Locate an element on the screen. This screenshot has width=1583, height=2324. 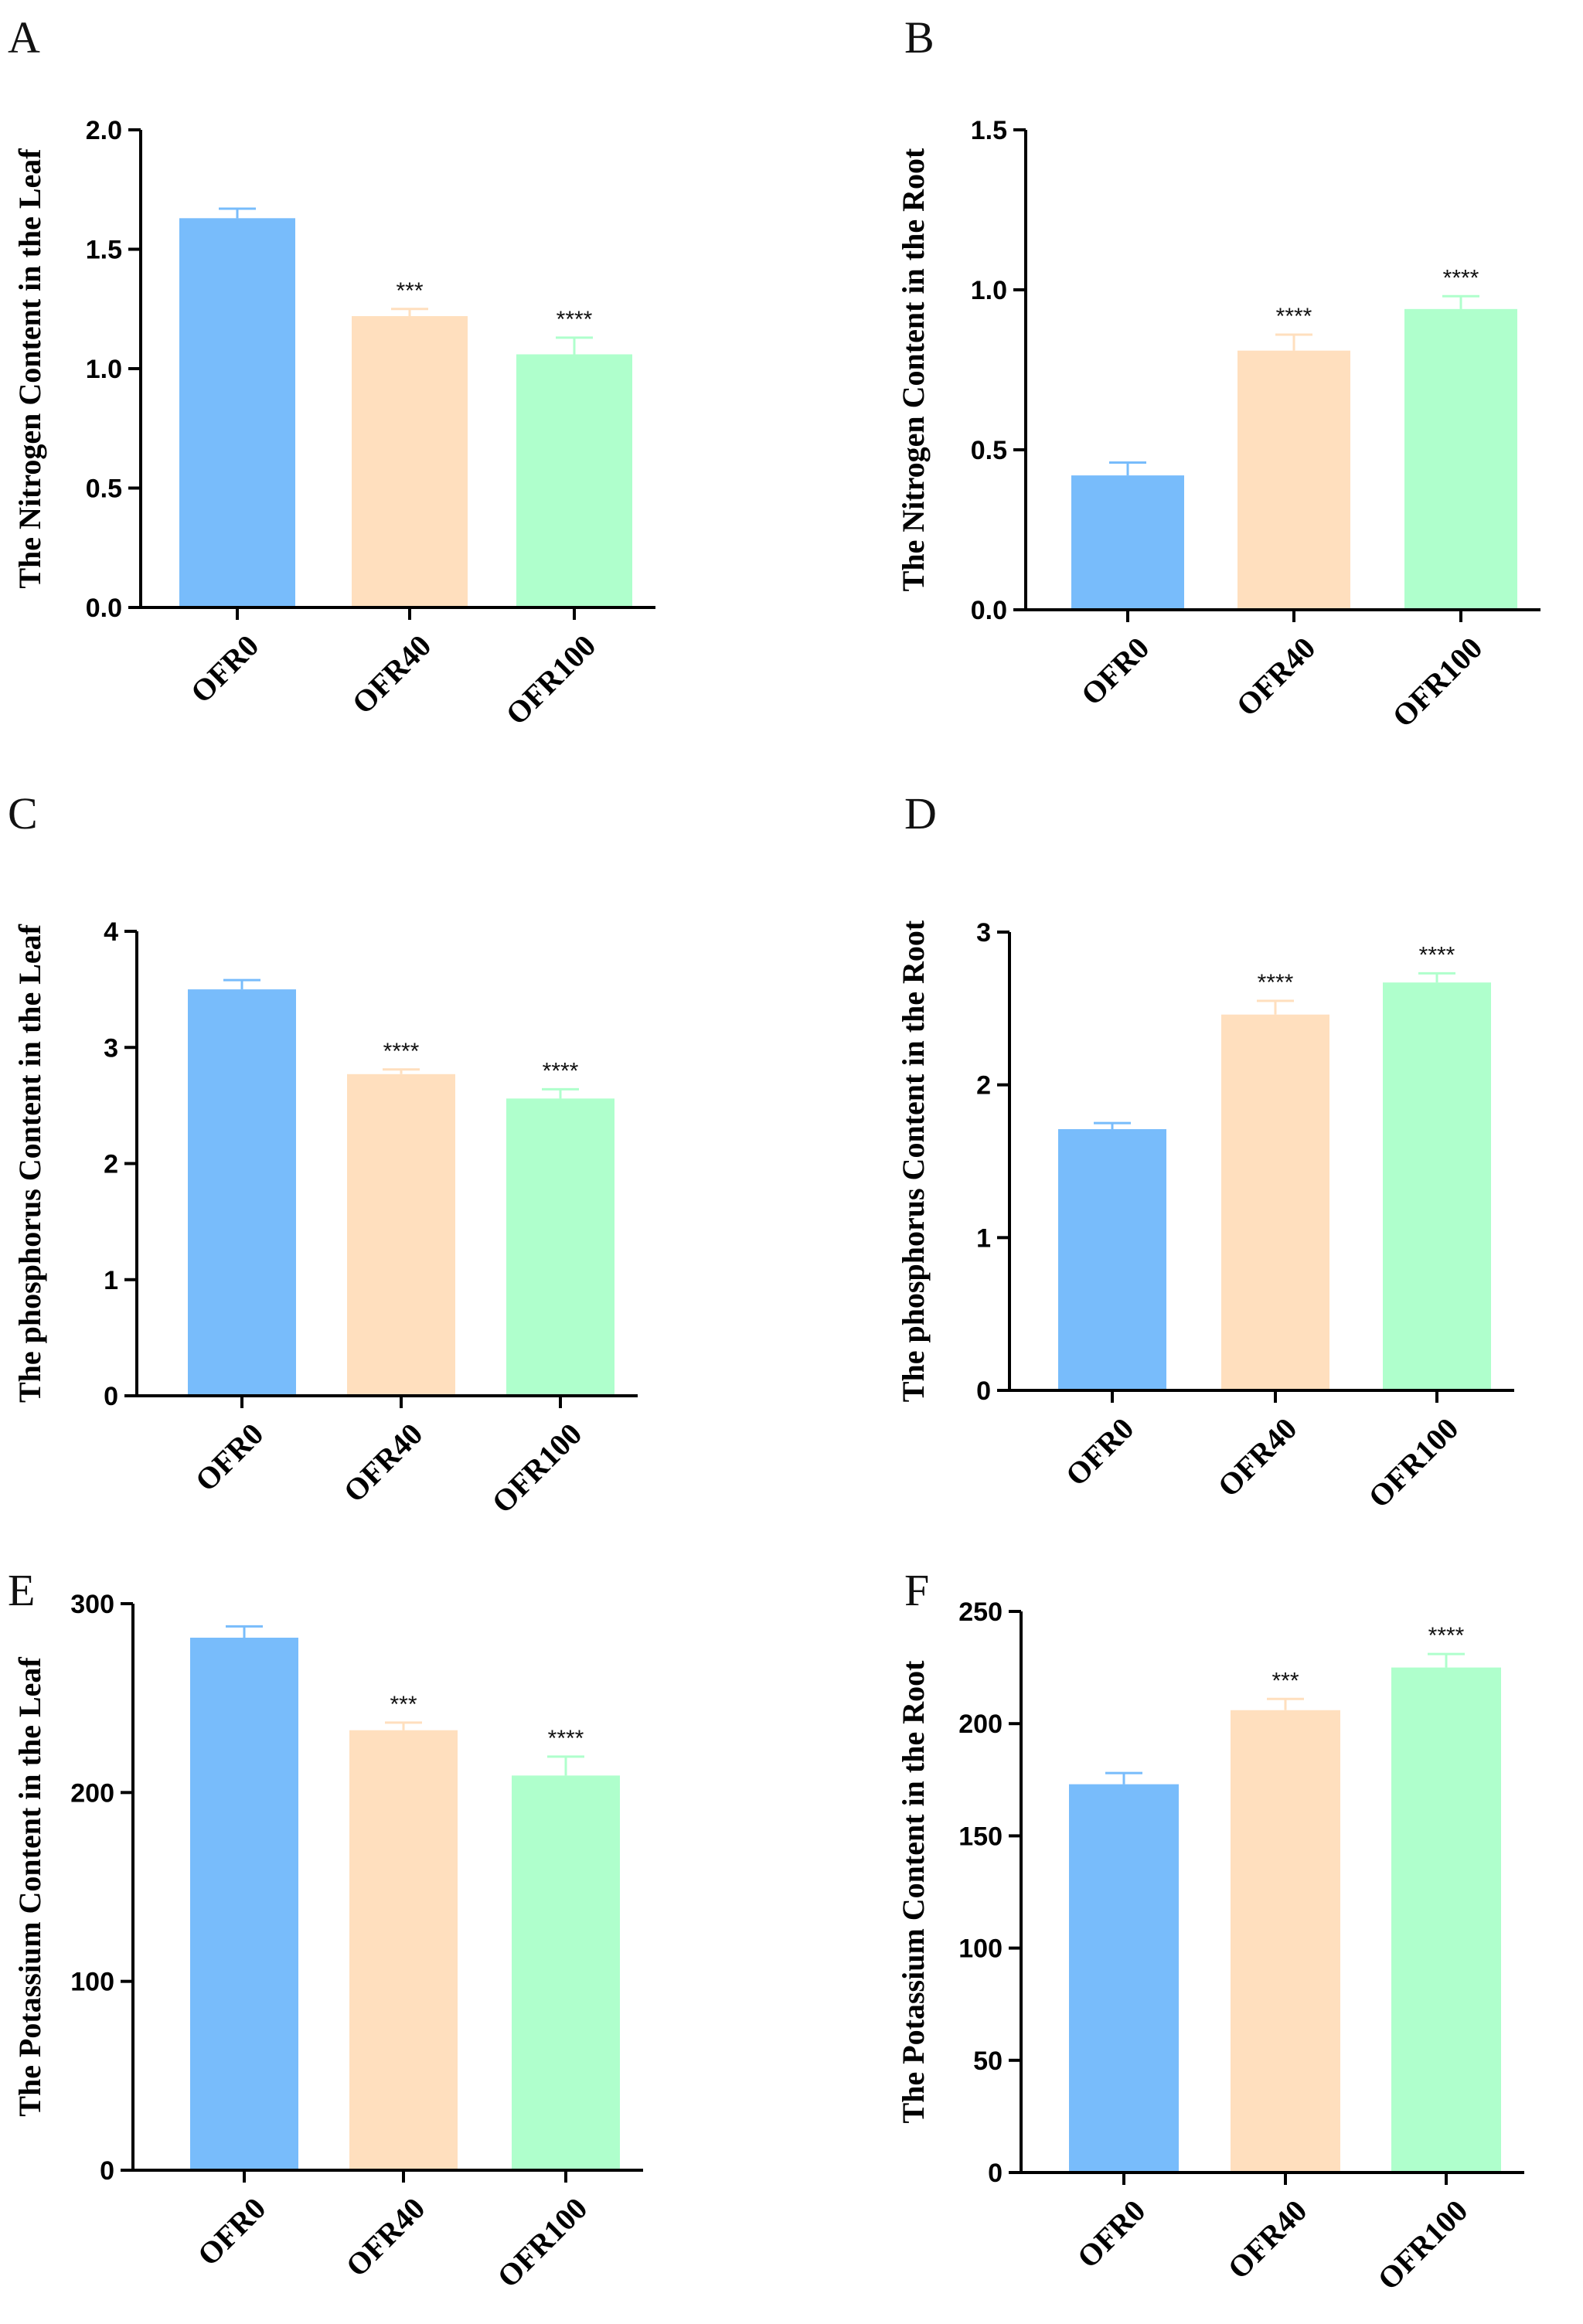
panel-f-y-tick-label: 100 is located at coordinates (980, 1949).